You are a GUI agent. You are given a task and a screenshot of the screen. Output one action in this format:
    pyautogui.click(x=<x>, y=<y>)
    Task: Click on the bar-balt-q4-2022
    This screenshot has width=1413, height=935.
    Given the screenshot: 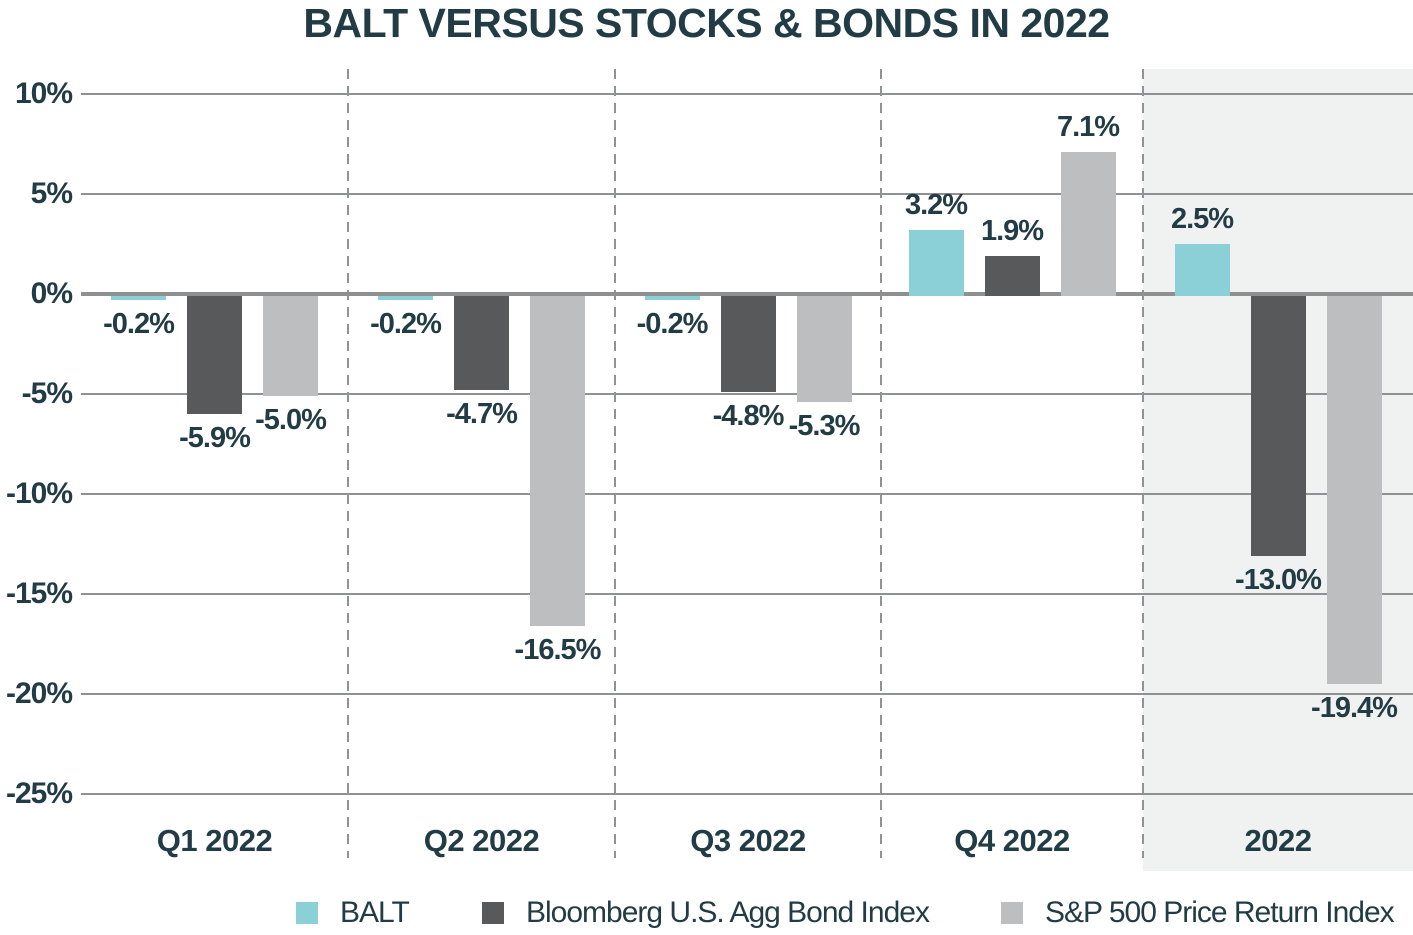 What is the action you would take?
    pyautogui.click(x=936, y=263)
    